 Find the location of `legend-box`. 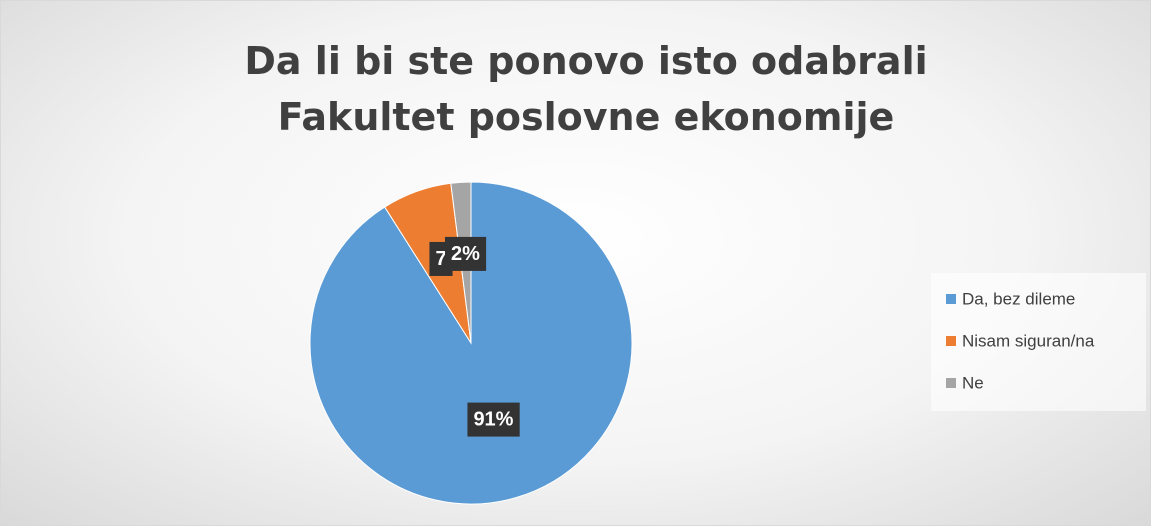

legend-box is located at coordinates (1038, 342).